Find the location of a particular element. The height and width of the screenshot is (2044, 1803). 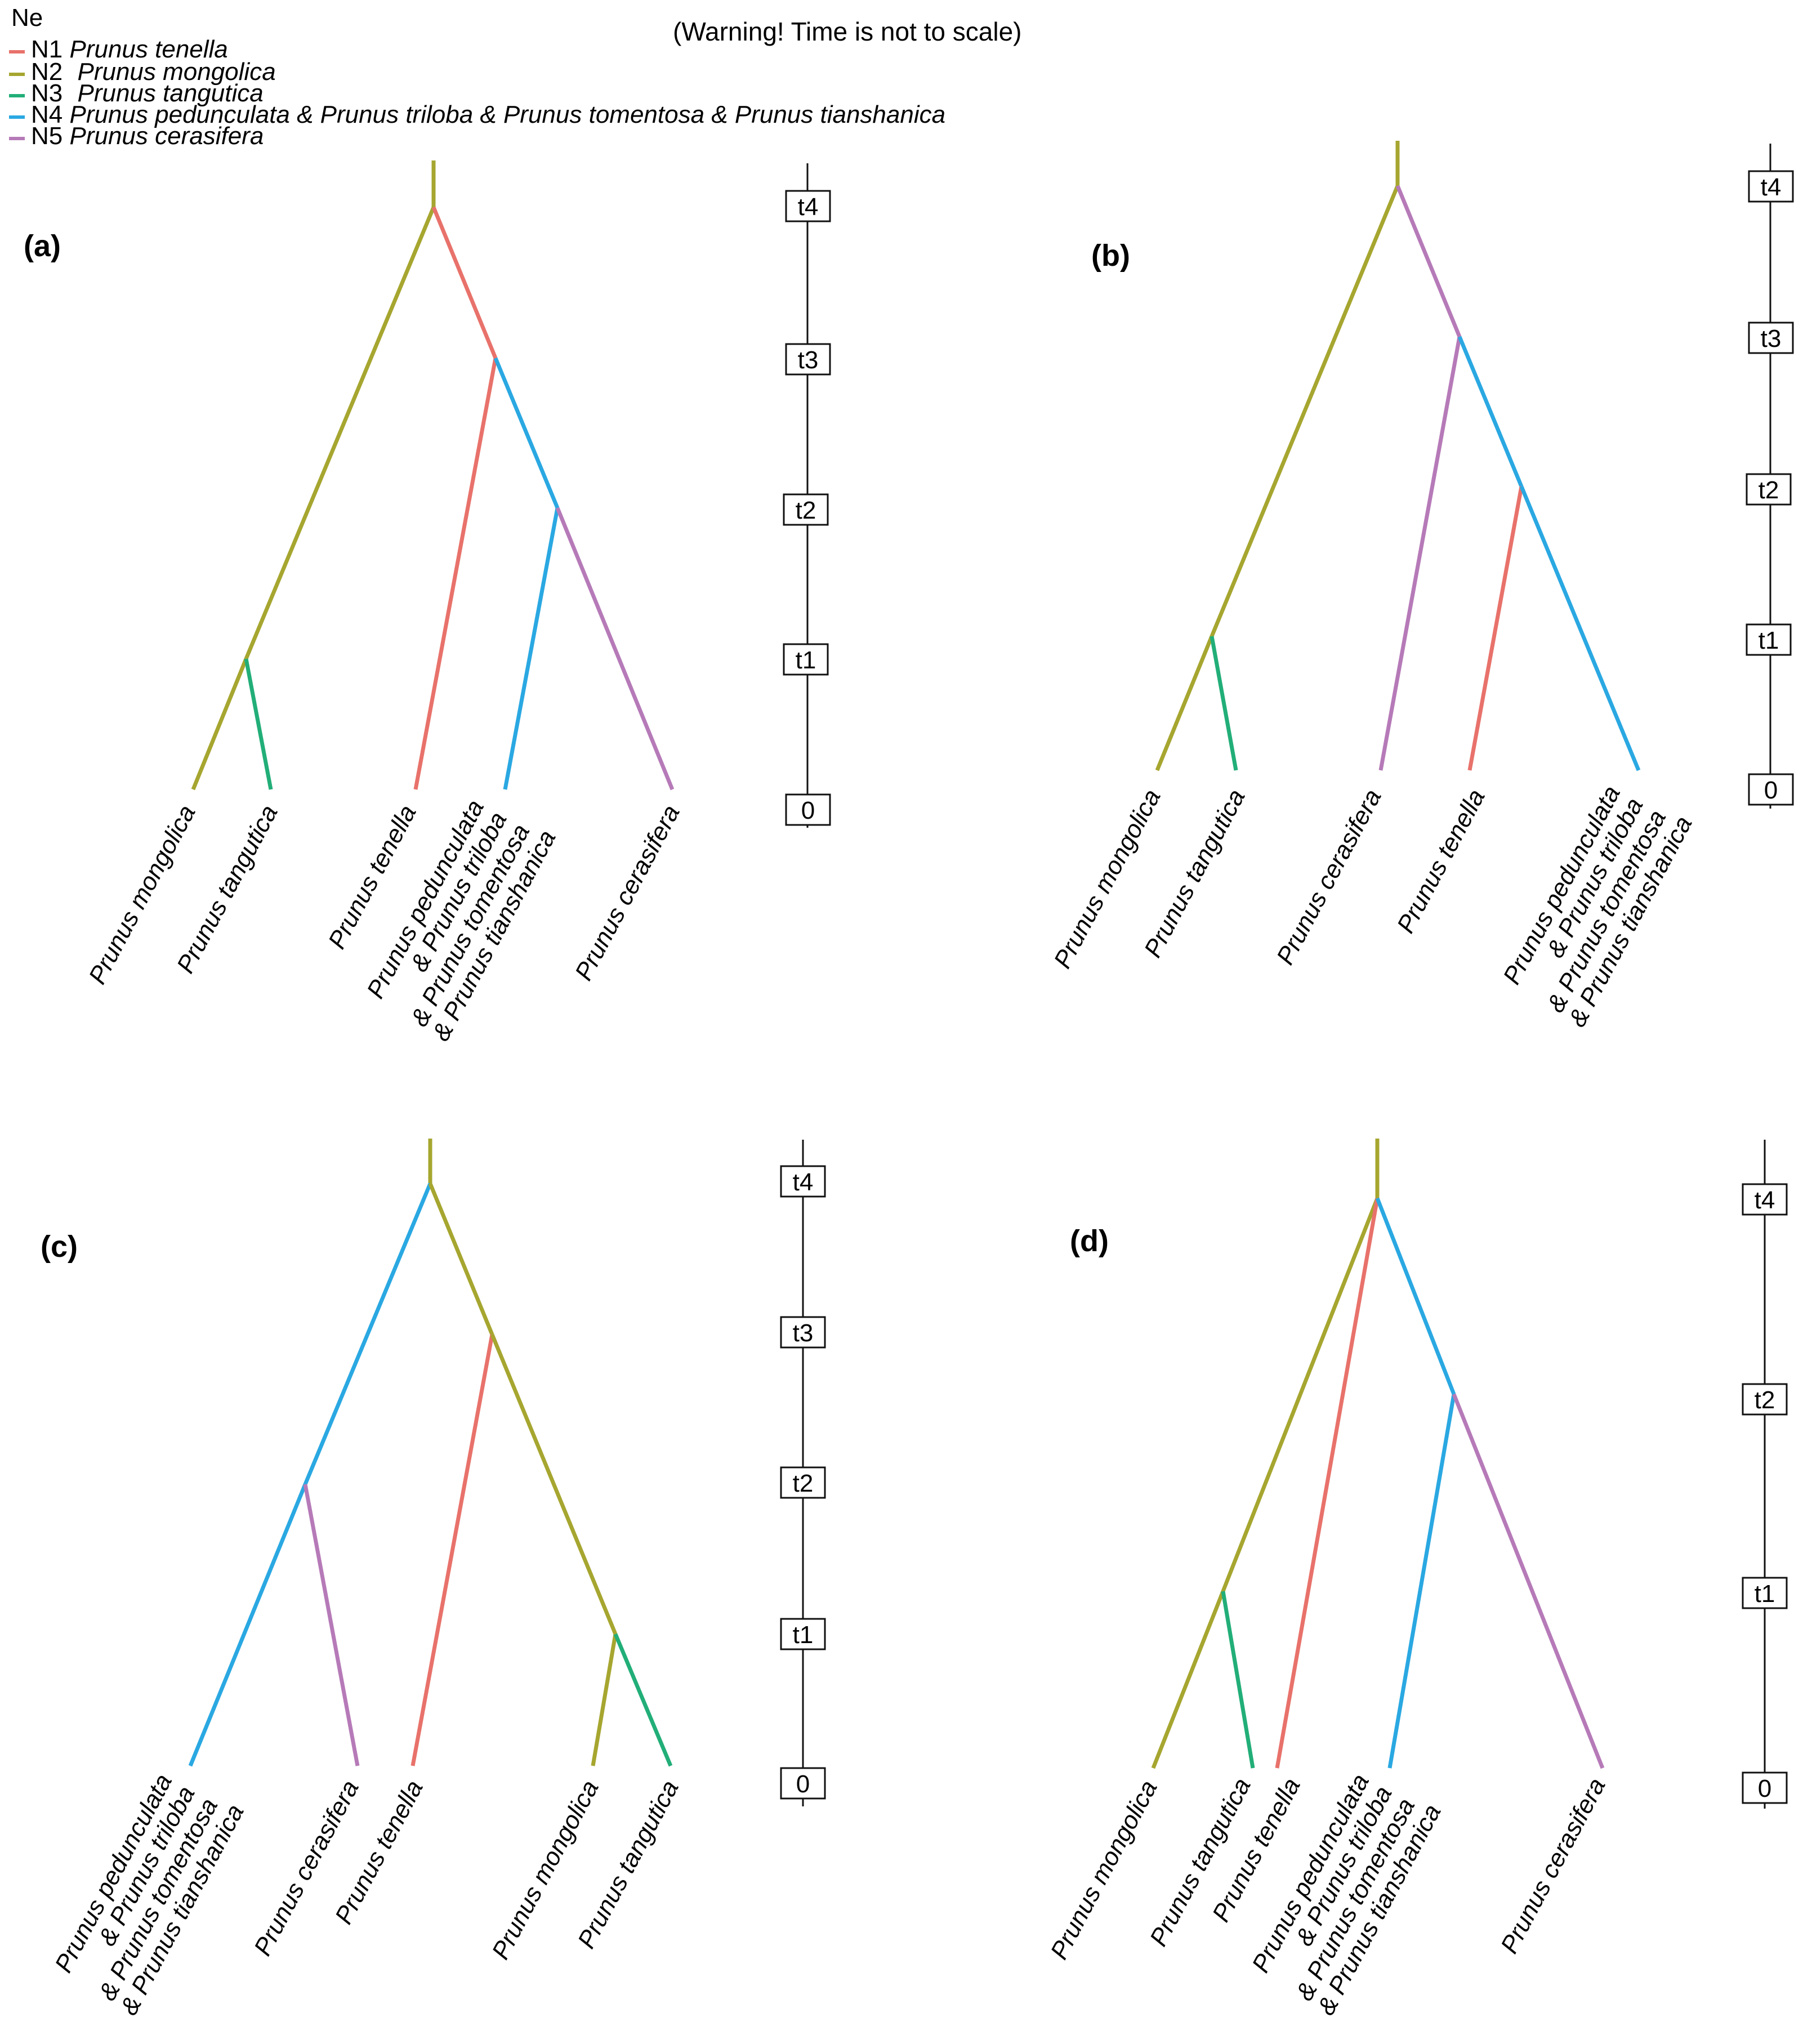

legend-species: Prunus tenella is located at coordinates (148, 49).